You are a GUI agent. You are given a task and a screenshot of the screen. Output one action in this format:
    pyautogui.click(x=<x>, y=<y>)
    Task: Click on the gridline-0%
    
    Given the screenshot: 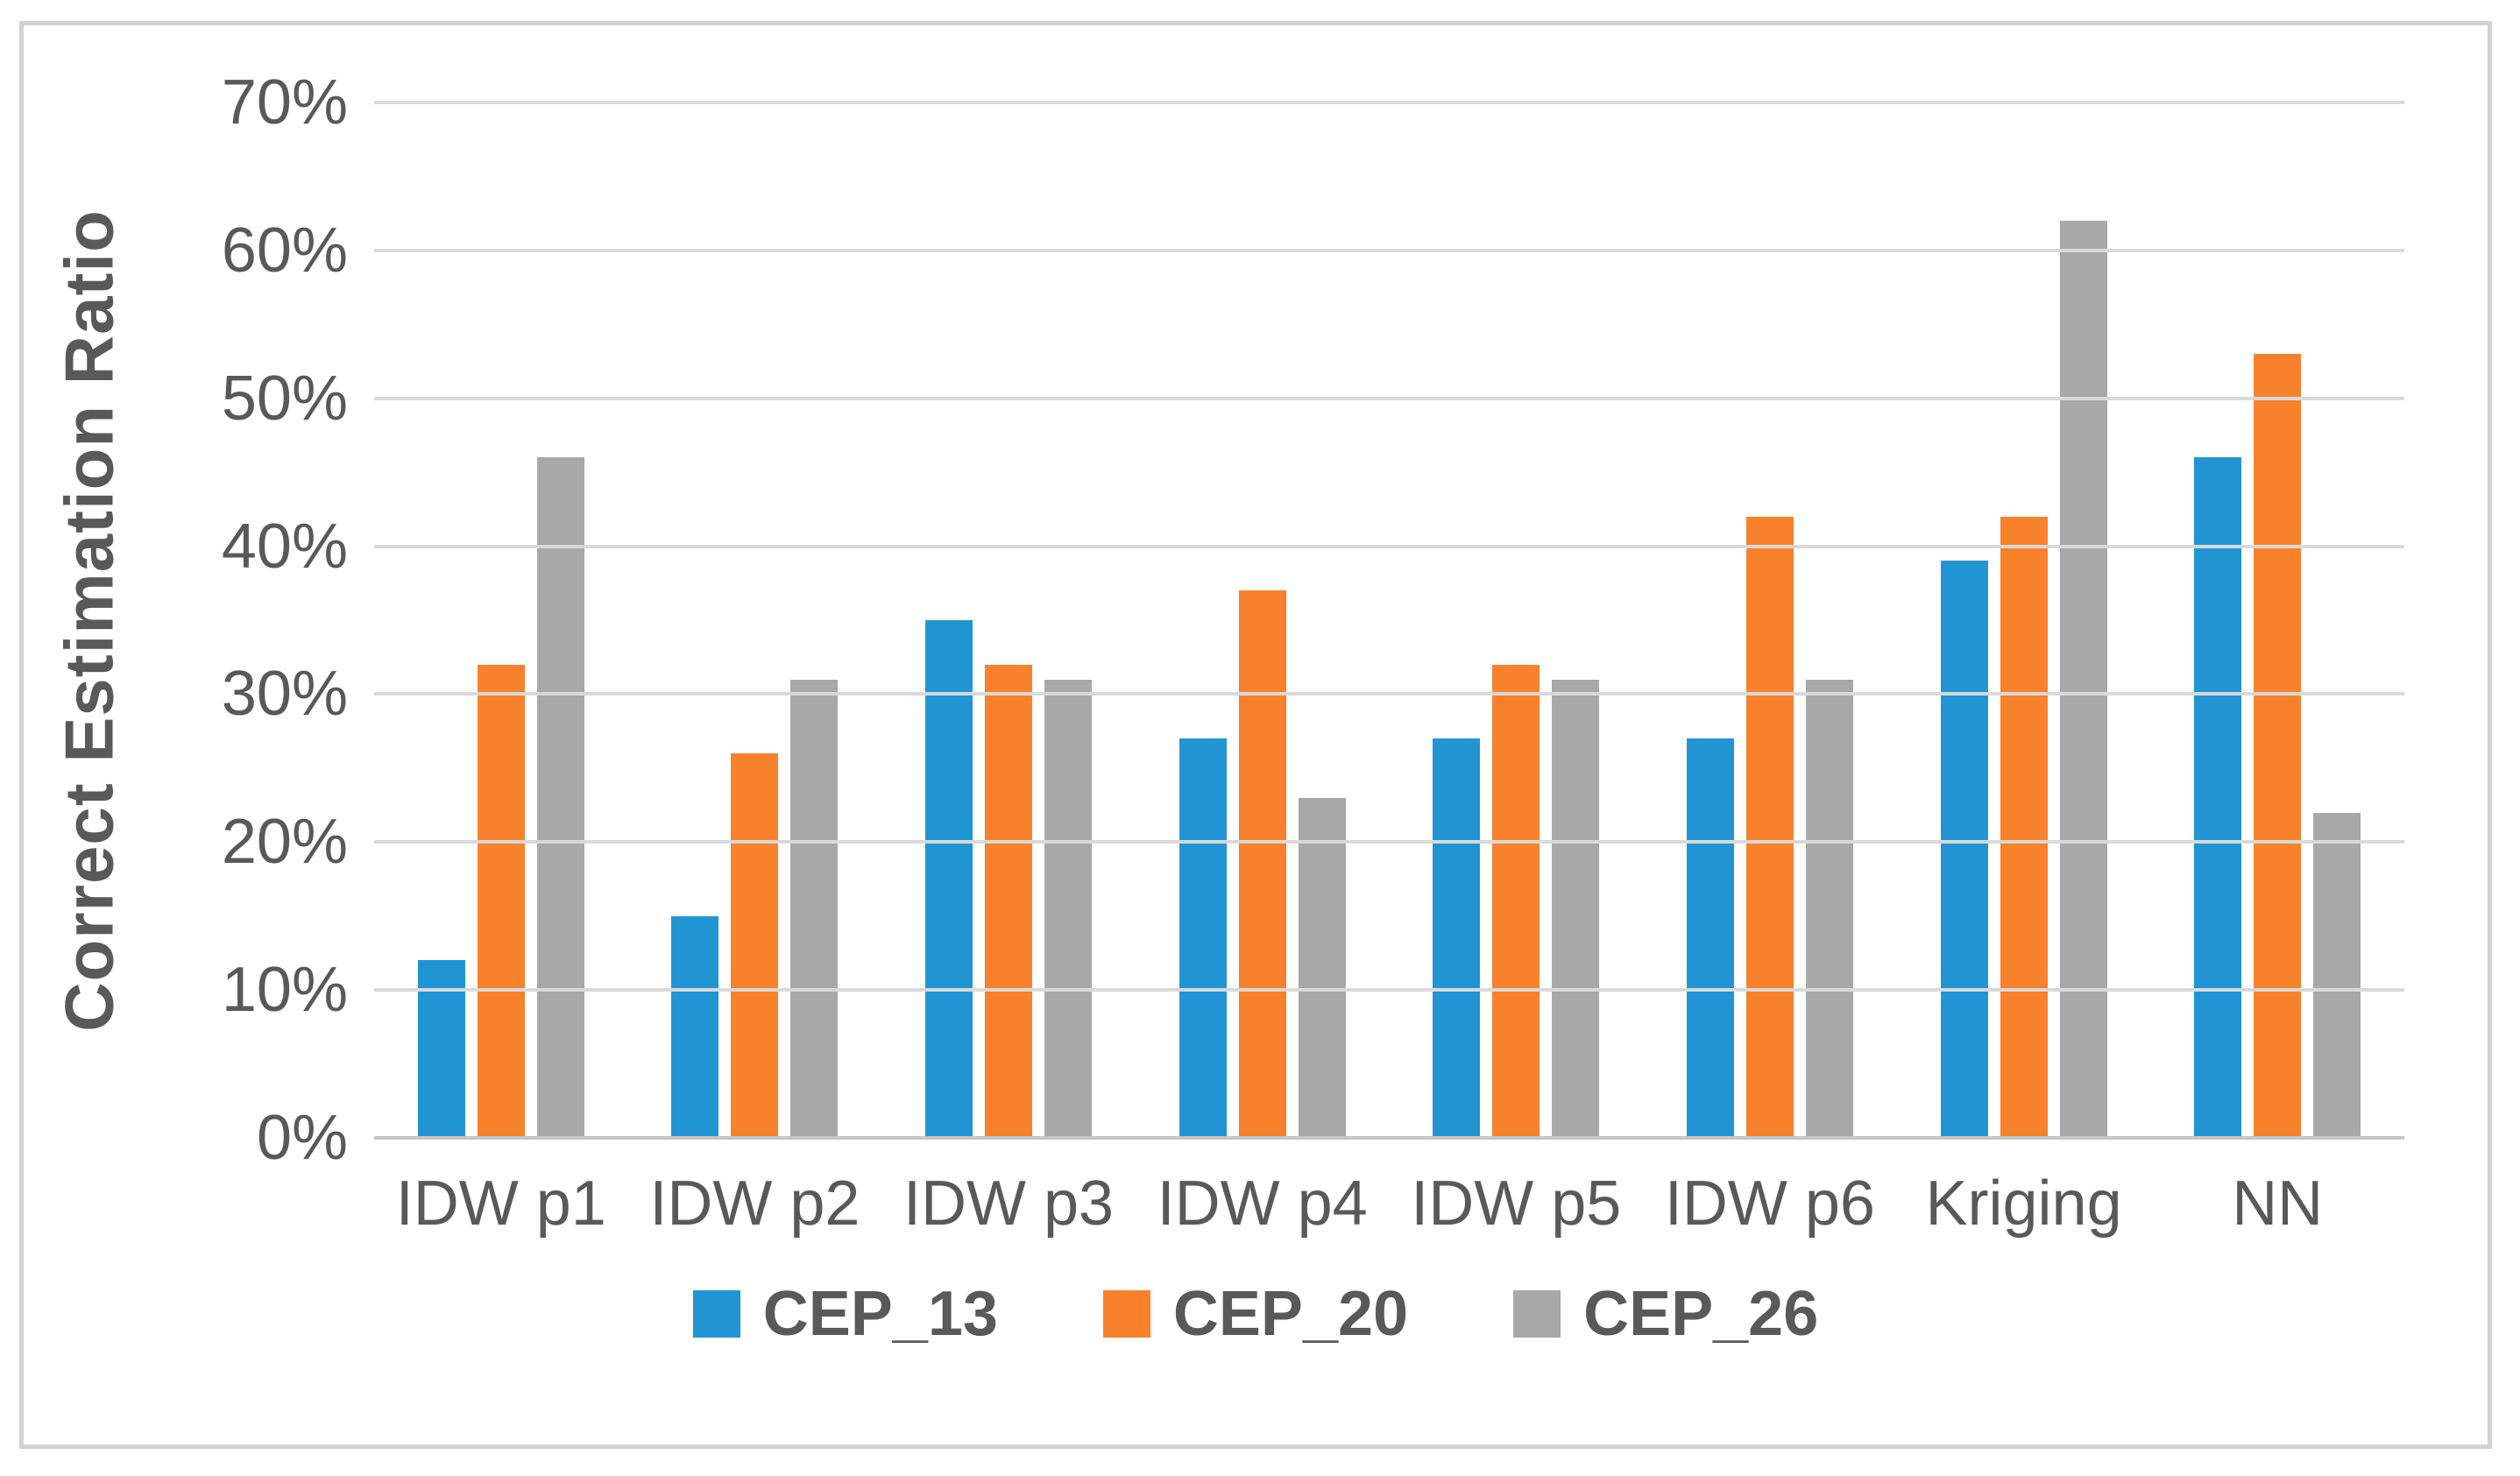 What is the action you would take?
    pyautogui.click(x=1389, y=1138)
    